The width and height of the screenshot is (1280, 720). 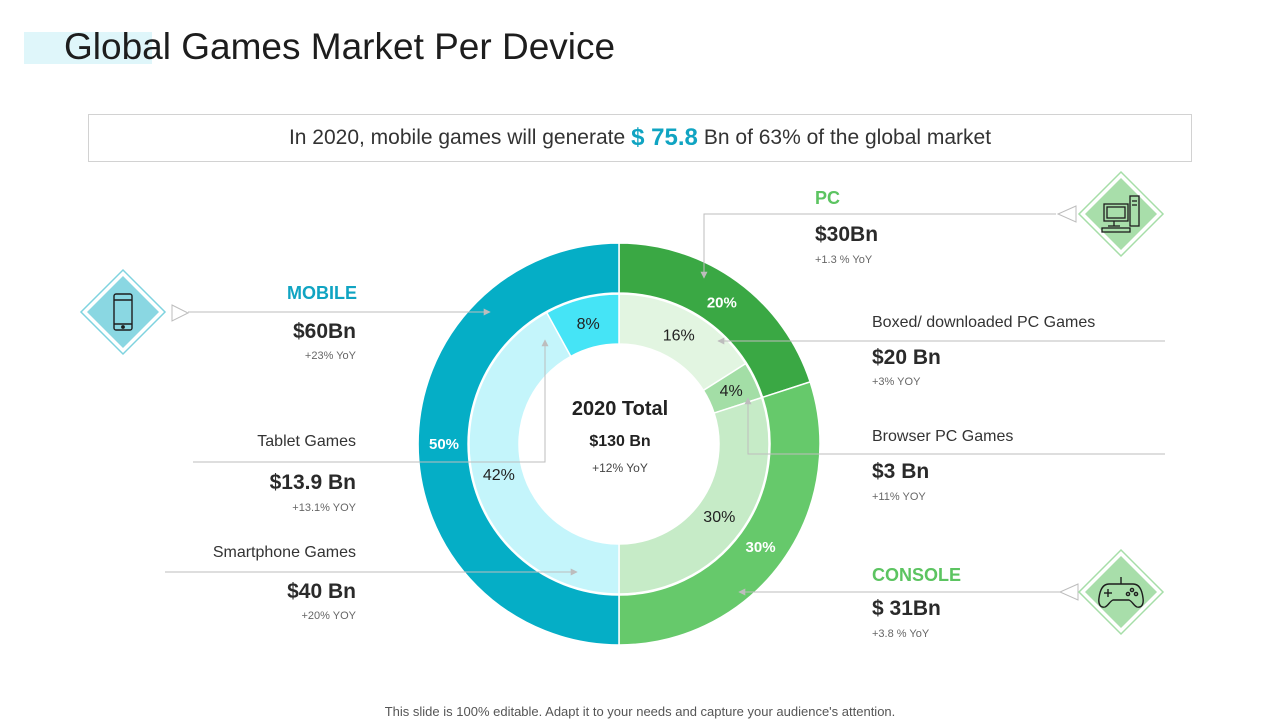 I want to click on console-yoy: +3.8 % YoY, so click(x=901, y=634).